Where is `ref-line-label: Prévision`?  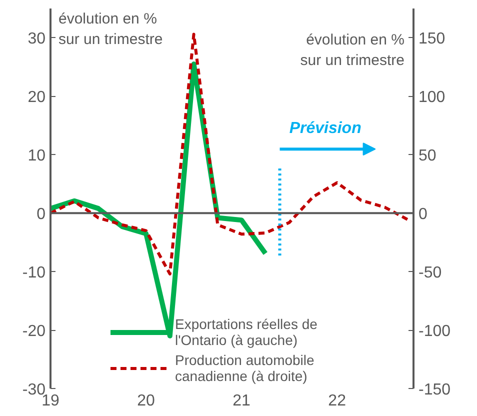 ref-line-label: Prévision is located at coordinates (325, 129).